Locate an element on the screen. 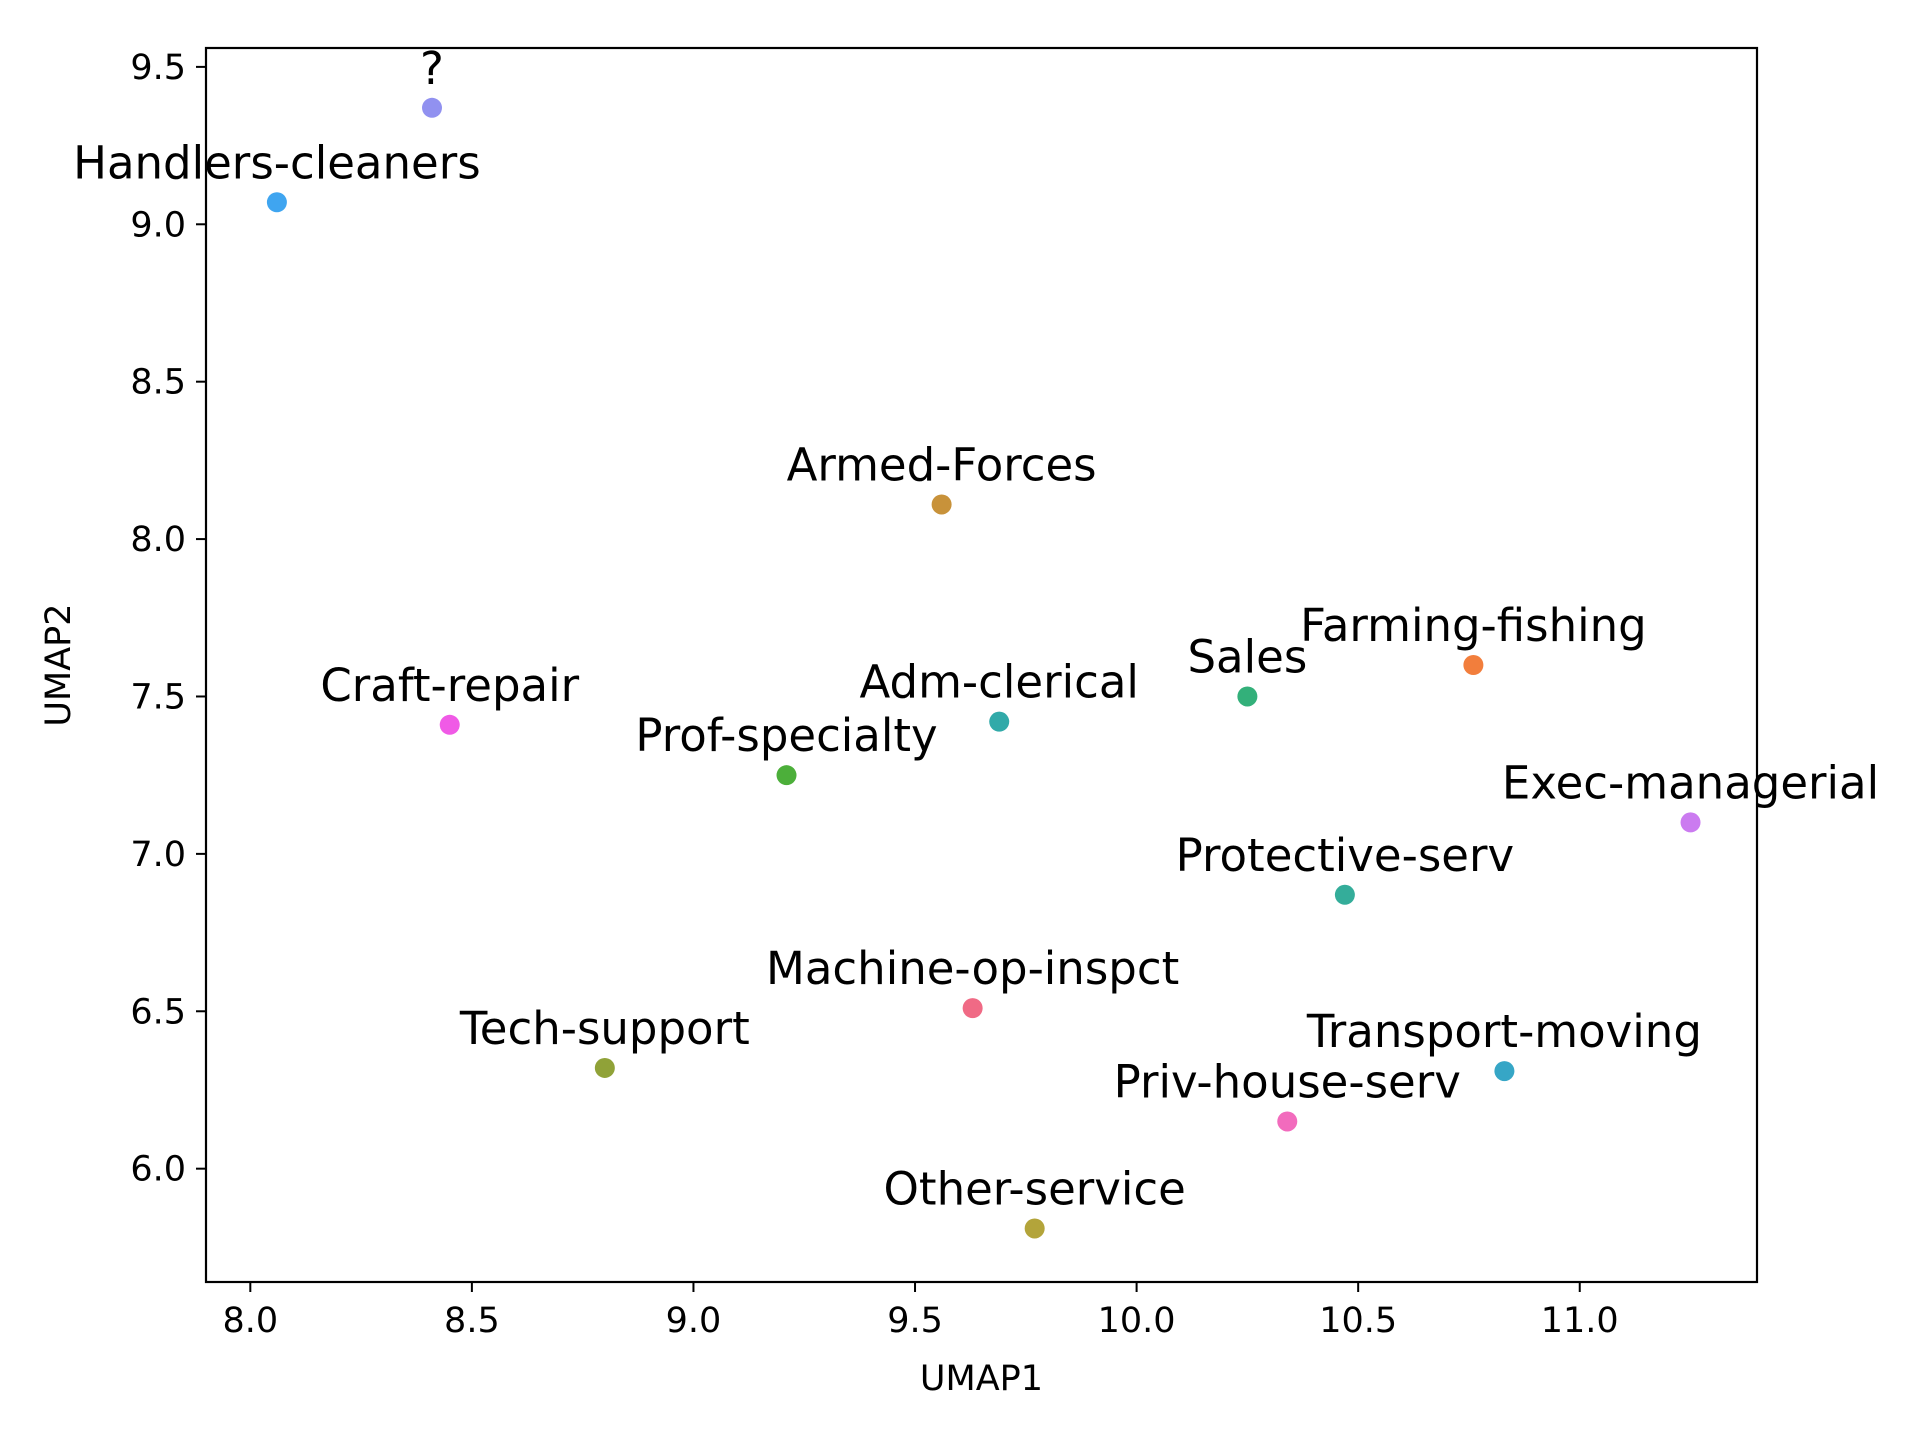 The width and height of the screenshot is (1920, 1440). x-axis-label: UMAP1 is located at coordinates (981, 1379).